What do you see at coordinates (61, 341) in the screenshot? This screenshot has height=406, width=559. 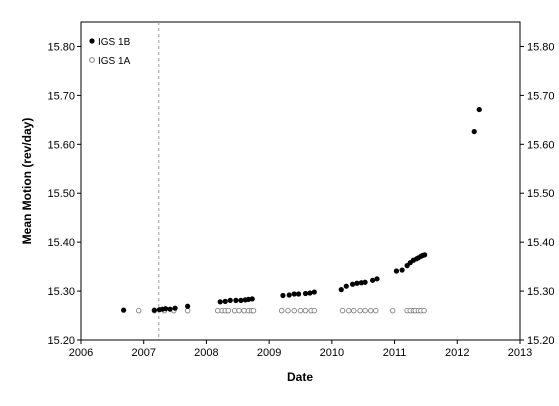 I see `y-tick-label-left: 15.20` at bounding box center [61, 341].